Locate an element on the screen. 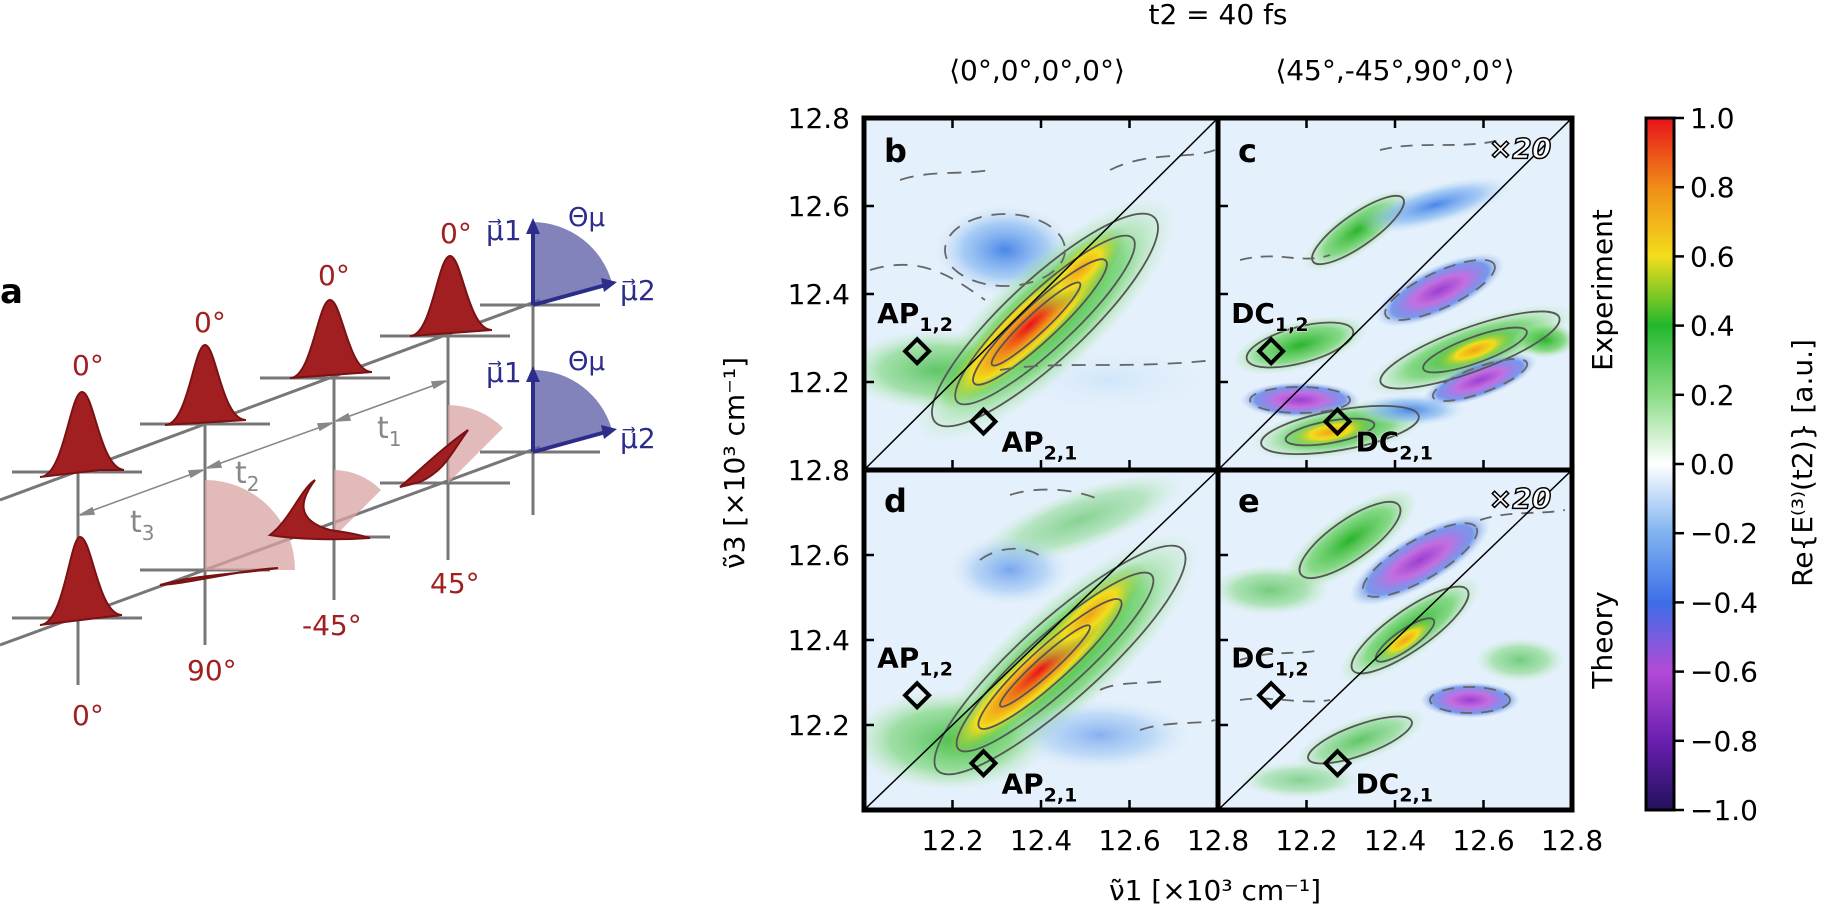 Image resolution: width=1824 pixels, height=912 pixels. panel-b-label: b is located at coordinates (895, 151).